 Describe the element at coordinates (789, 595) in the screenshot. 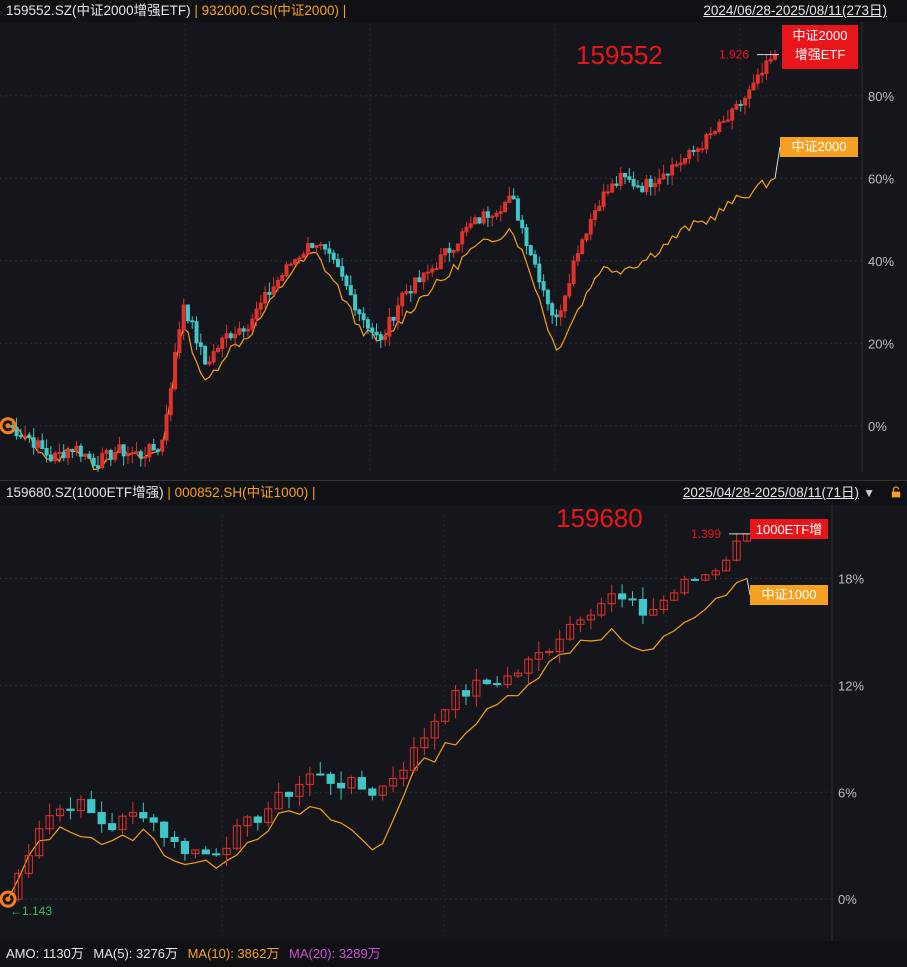

I see `index-series-tag` at that location.